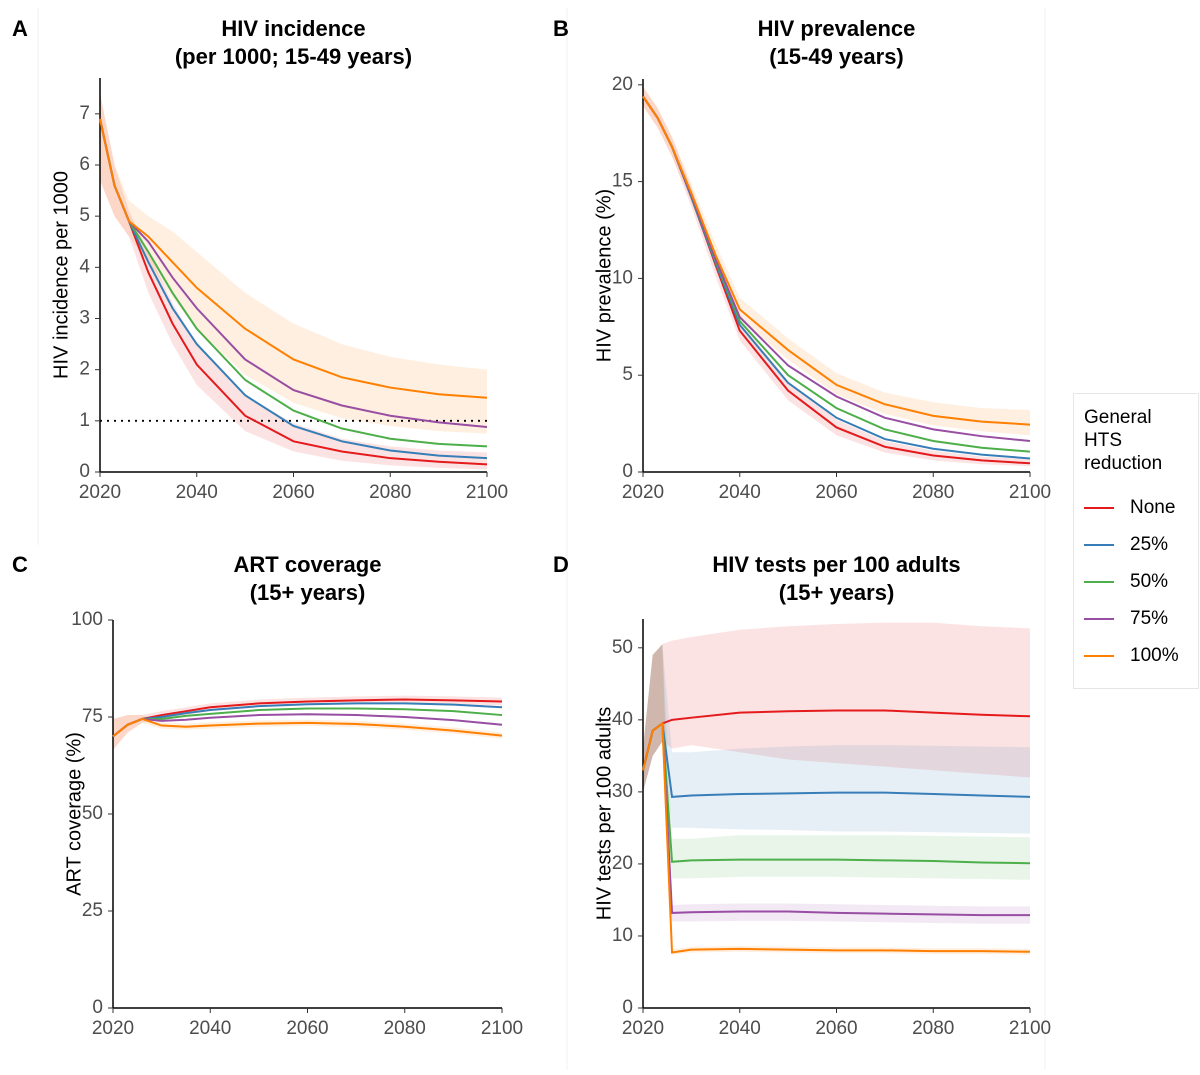 The height and width of the screenshot is (1075, 1200). I want to click on y-tick-label: 6, so click(84, 164).